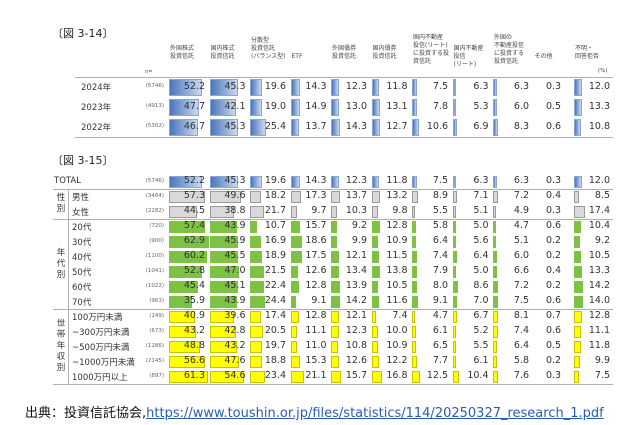  What do you see at coordinates (235, 195) in the screenshot?
I see `value-text: 49.6` at bounding box center [235, 195].